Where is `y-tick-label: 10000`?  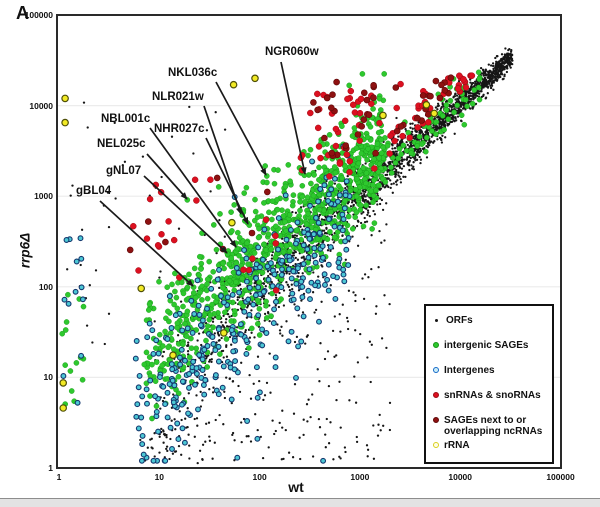
y-tick-label: 10000 is located at coordinates (41, 105).